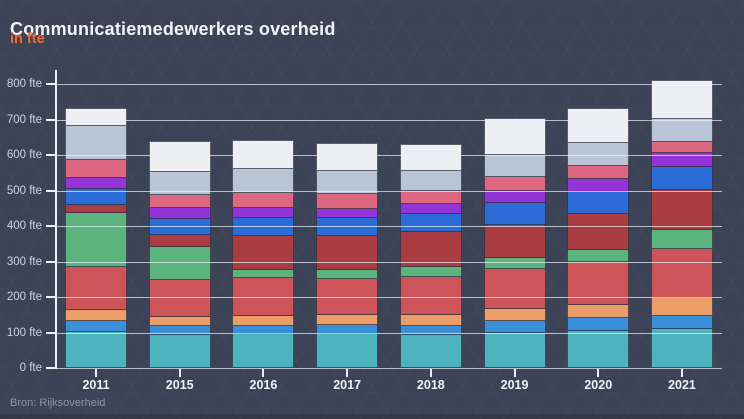 The width and height of the screenshot is (744, 419). Describe the element at coordinates (347, 351) in the screenshot. I see `bar-segment-2017-segment-1-teal` at that location.